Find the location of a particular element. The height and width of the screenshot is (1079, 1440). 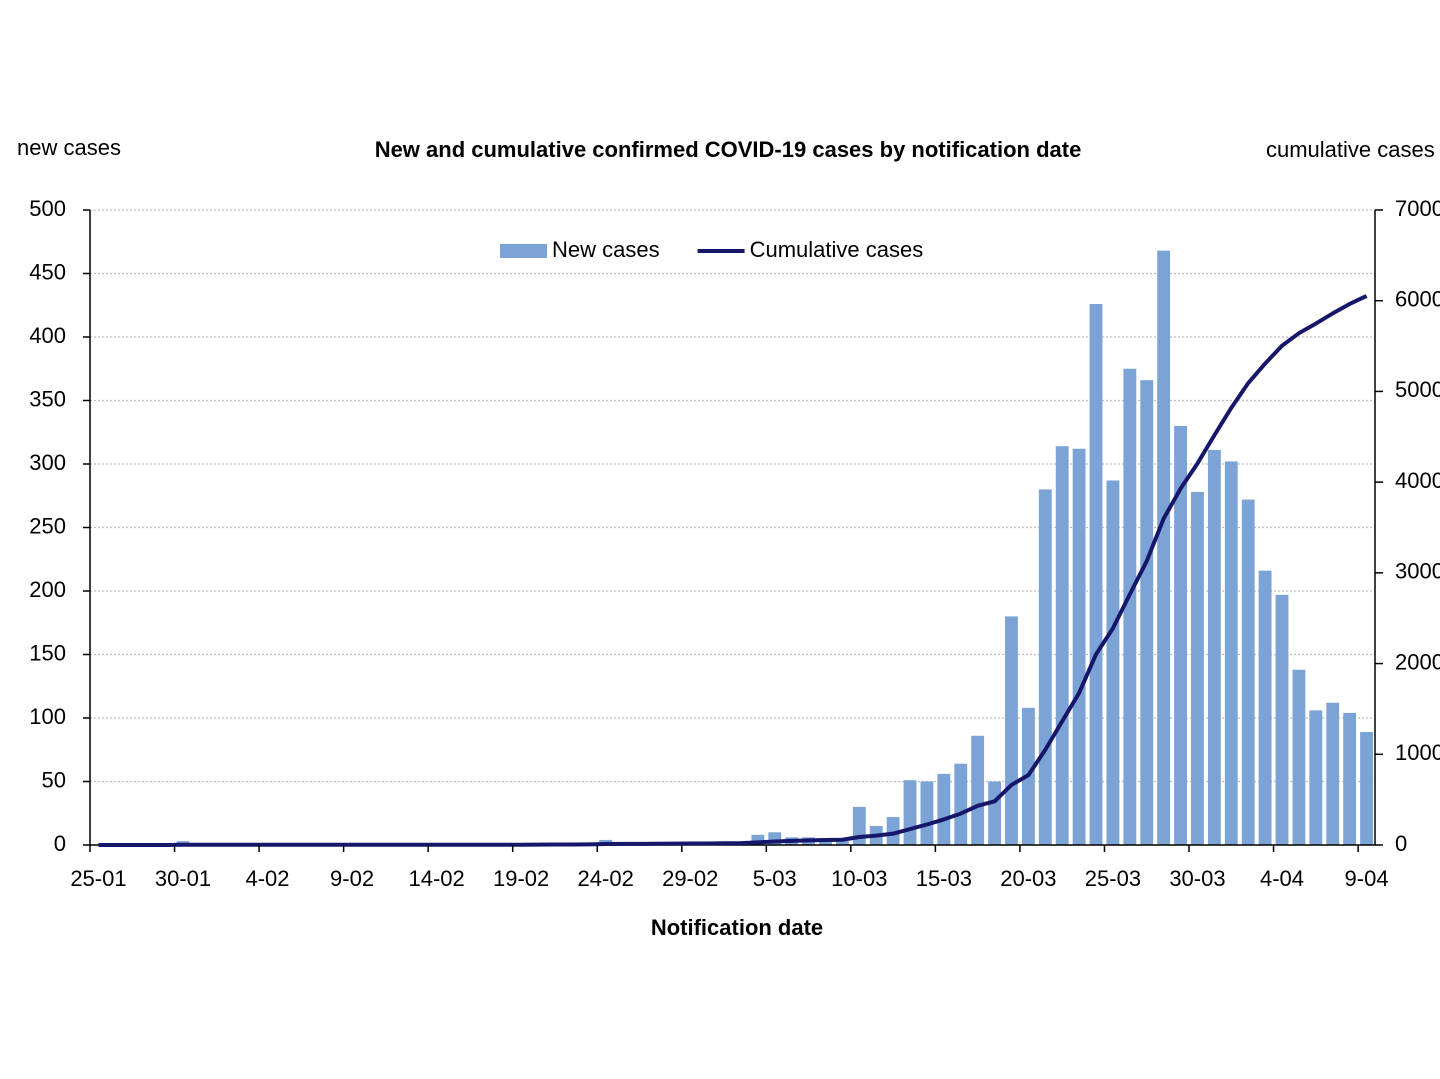

y-tick-label: 300 is located at coordinates (47, 462).